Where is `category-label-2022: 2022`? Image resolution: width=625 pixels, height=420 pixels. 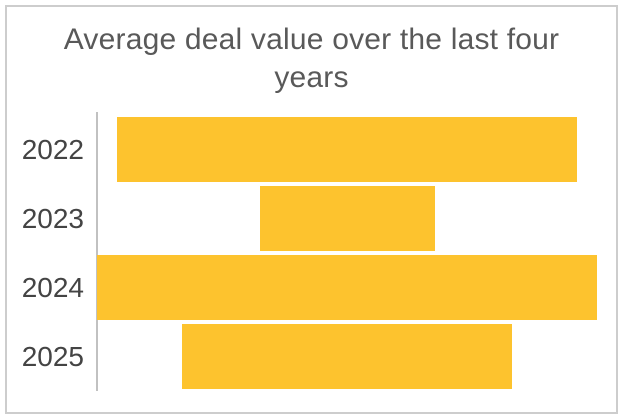
category-label-2022: 2022 is located at coordinates (52, 149).